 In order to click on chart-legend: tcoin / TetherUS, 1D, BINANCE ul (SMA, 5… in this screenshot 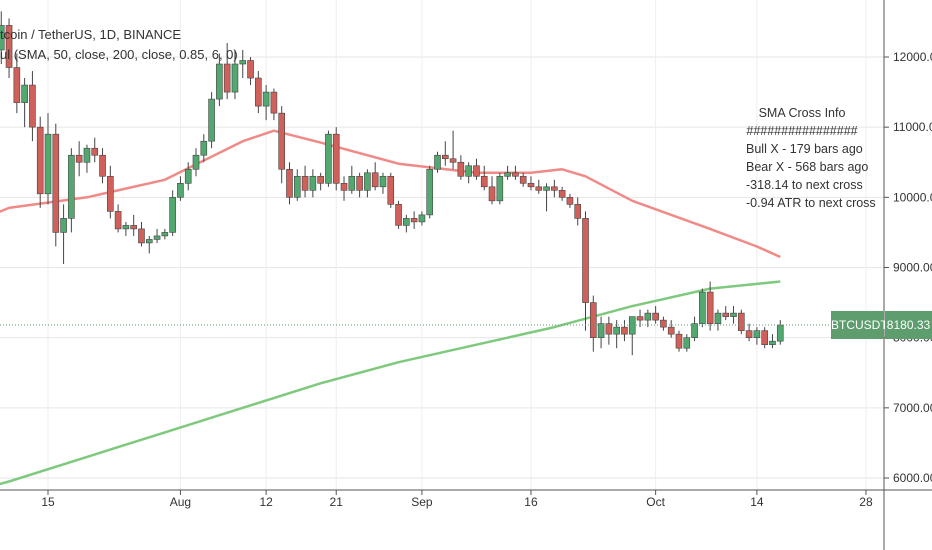, I will do `click(119, 45)`.